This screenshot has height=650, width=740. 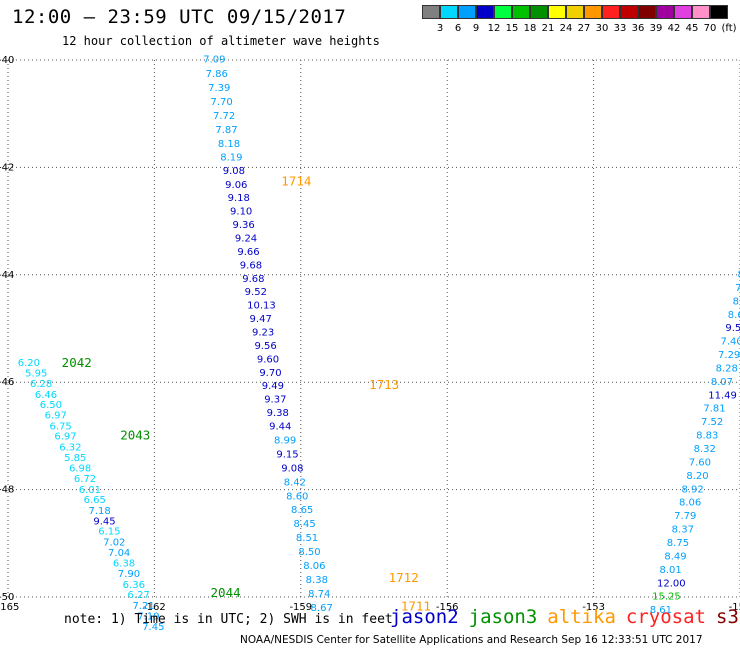 I want to click on scale-label: 39, so click(x=656, y=28).